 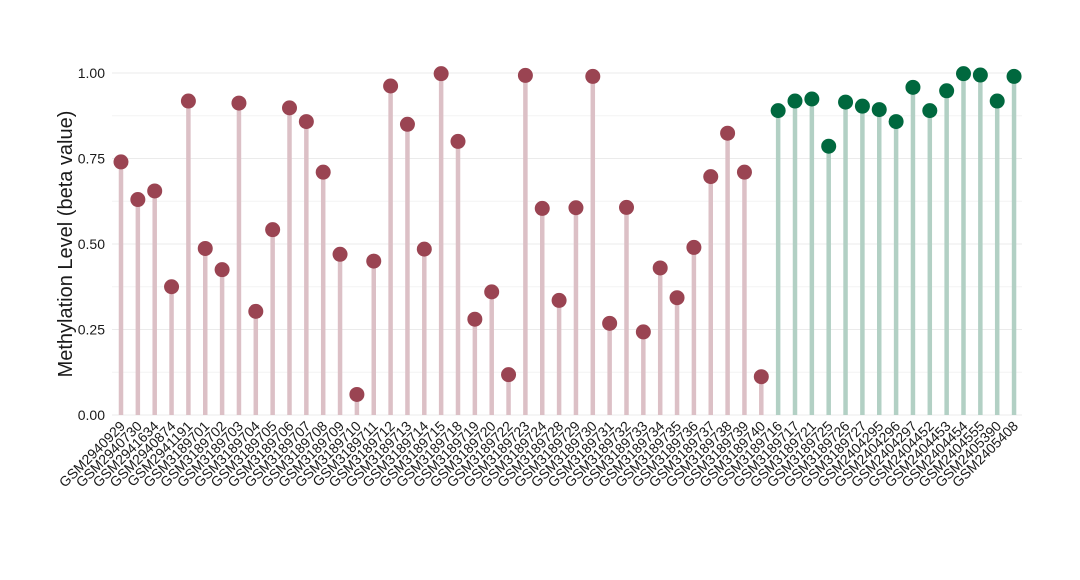 What do you see at coordinates (66, 244) in the screenshot?
I see `y-axis-title: Methylation Level (beta value)` at bounding box center [66, 244].